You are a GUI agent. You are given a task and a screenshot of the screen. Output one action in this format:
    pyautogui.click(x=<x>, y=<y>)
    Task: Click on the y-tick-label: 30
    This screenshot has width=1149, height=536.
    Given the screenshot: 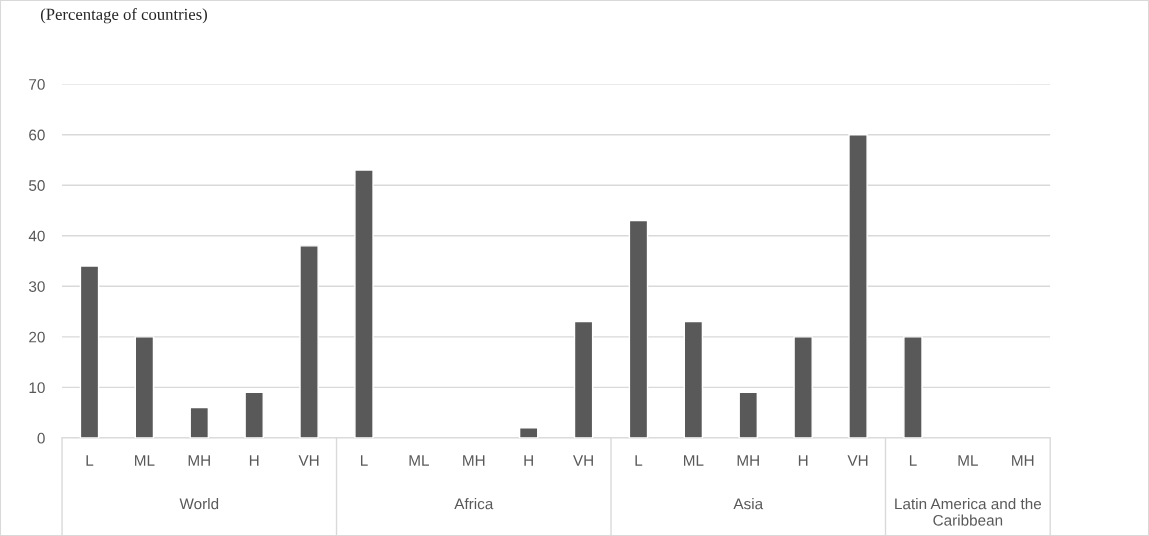 What is the action you would take?
    pyautogui.click(x=36, y=286)
    